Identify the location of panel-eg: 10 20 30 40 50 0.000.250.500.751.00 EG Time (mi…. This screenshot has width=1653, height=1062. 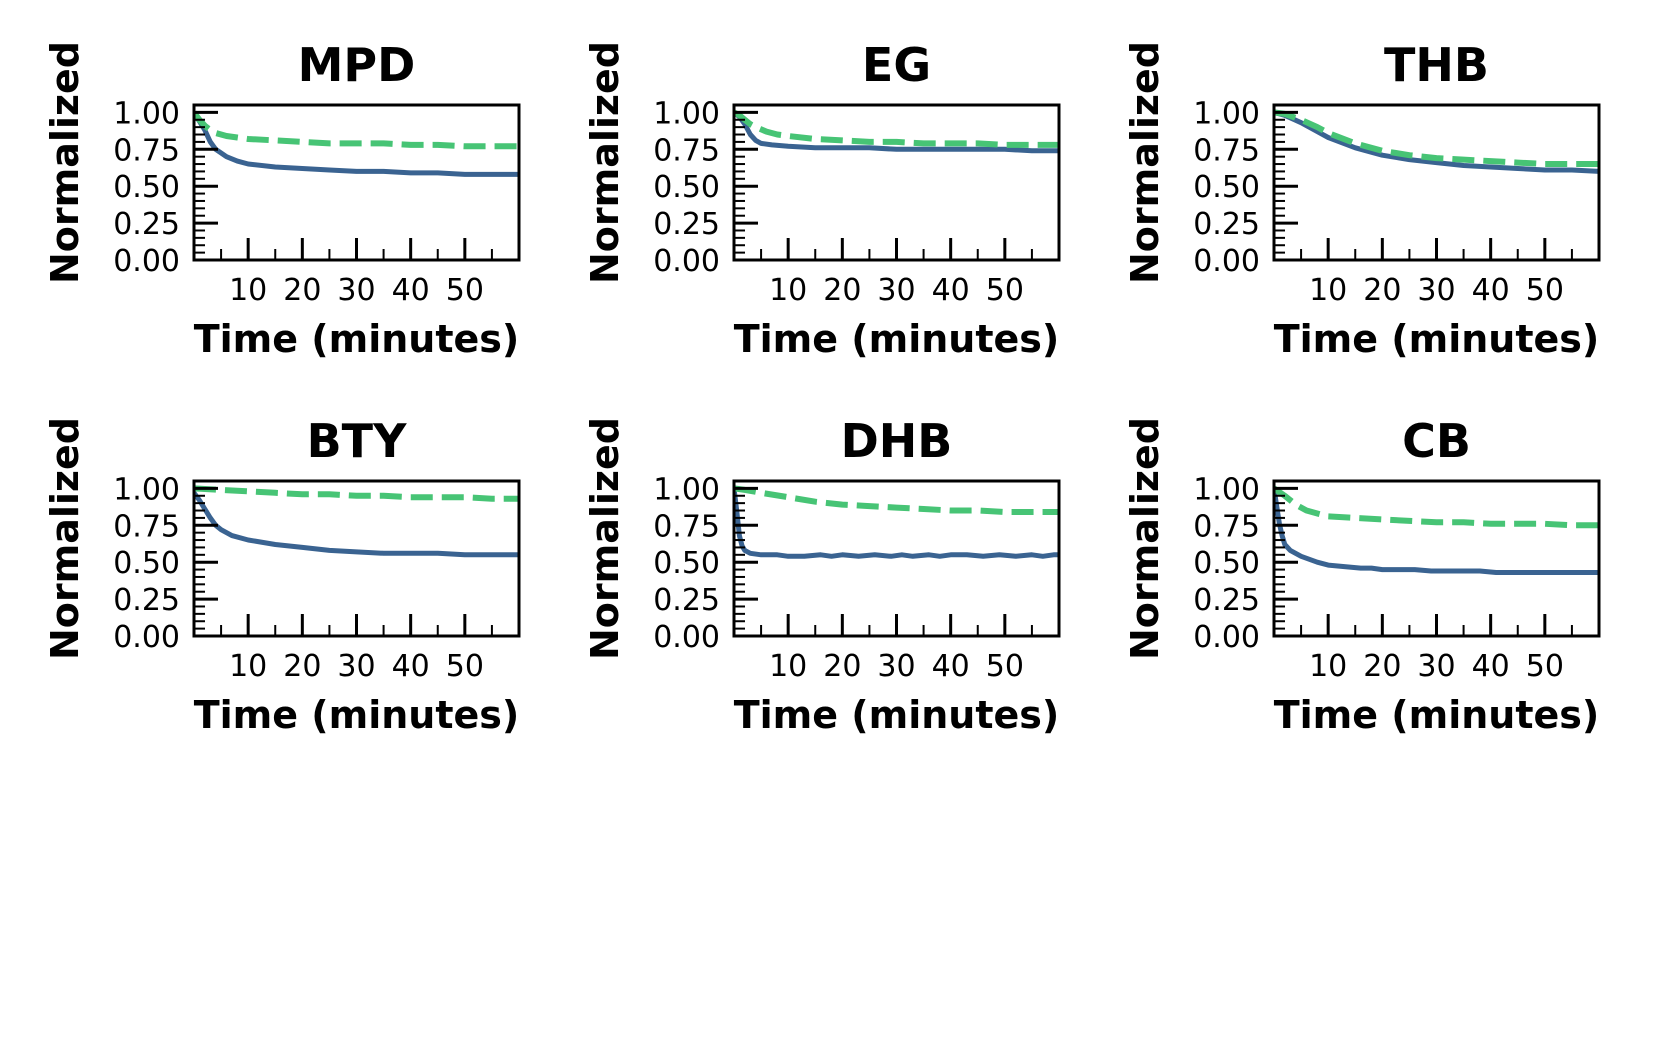
(822, 199).